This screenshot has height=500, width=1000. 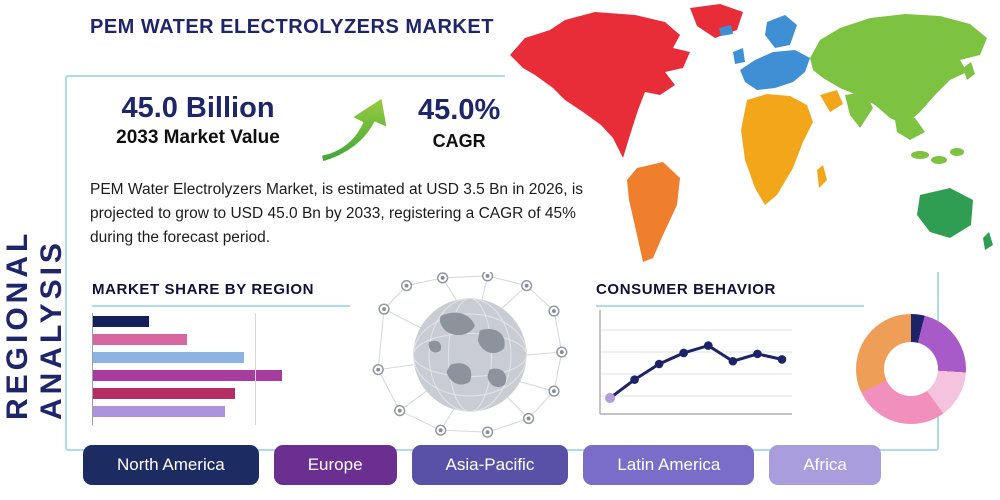 I want to click on globe-network-svg, so click(x=470, y=354).